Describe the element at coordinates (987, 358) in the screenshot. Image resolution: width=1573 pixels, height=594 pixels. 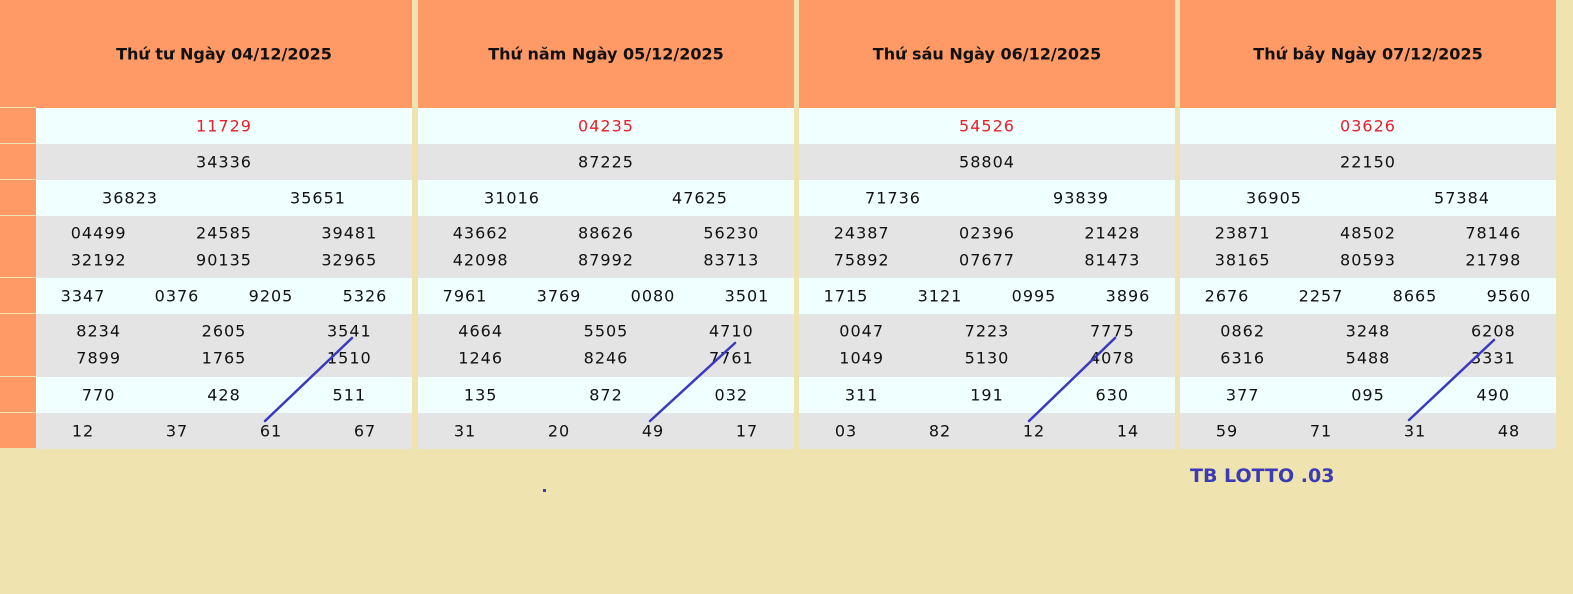
I see `result-number: 5130` at that location.